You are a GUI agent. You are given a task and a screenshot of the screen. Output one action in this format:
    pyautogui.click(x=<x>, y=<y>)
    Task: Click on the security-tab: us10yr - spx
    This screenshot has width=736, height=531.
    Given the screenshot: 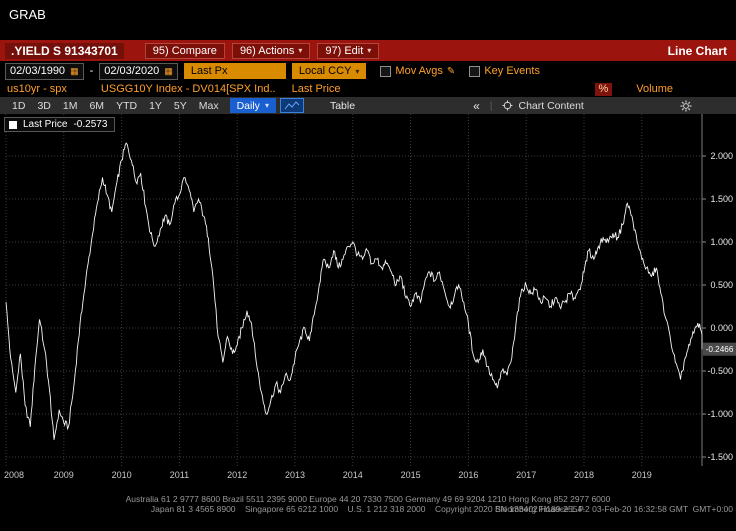 What is the action you would take?
    pyautogui.click(x=37, y=89)
    